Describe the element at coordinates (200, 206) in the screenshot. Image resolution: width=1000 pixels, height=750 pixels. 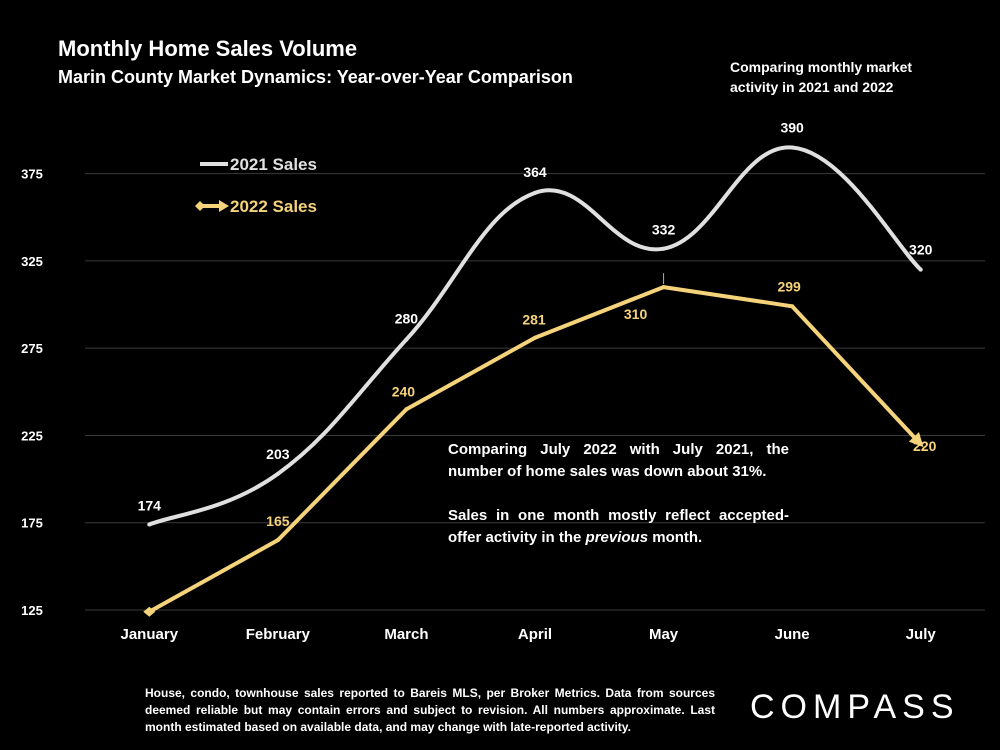
I see `legend-diamond` at that location.